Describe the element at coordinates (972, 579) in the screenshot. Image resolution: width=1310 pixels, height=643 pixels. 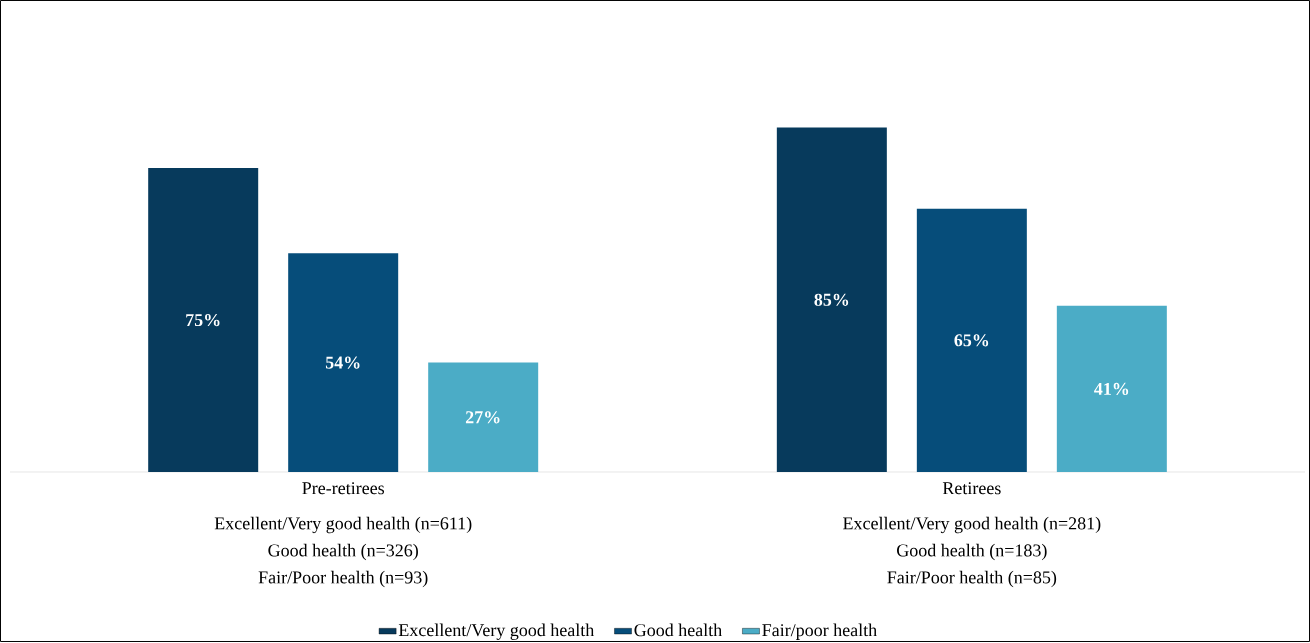
I see `text: Fair/Poor health (n=85)` at that location.